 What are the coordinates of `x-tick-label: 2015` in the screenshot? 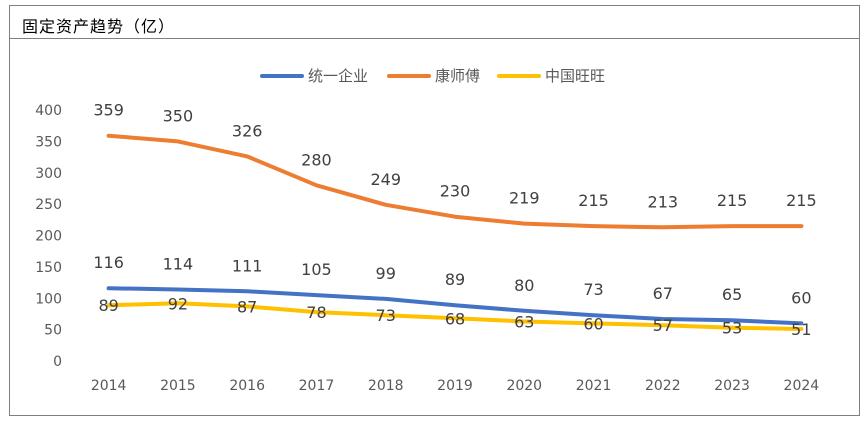 It's located at (178, 386).